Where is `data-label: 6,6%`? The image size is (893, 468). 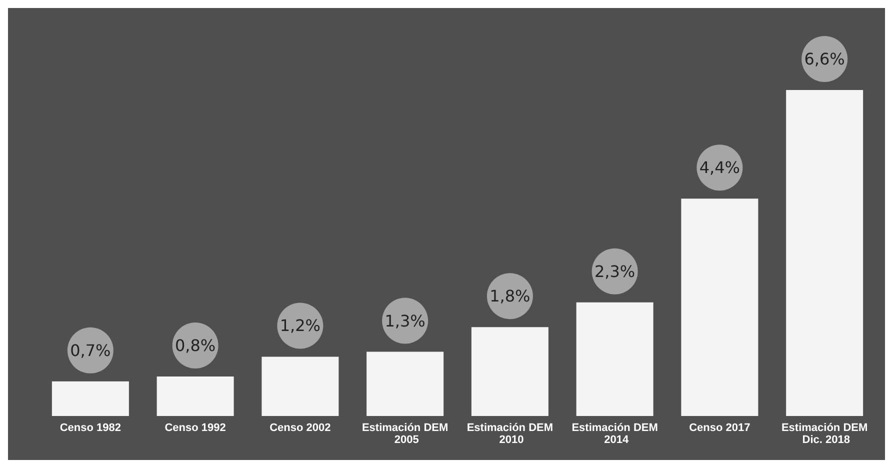
data-label: 6,6% is located at coordinates (824, 59).